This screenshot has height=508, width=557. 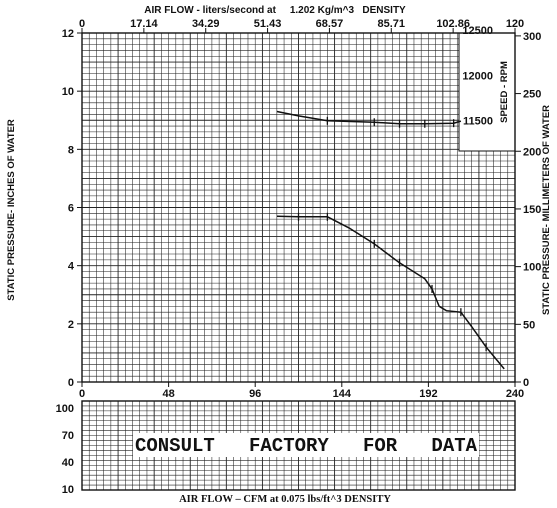 What do you see at coordinates (144, 24) in the screenshot?
I see `top-tick-label: 17.14` at bounding box center [144, 24].